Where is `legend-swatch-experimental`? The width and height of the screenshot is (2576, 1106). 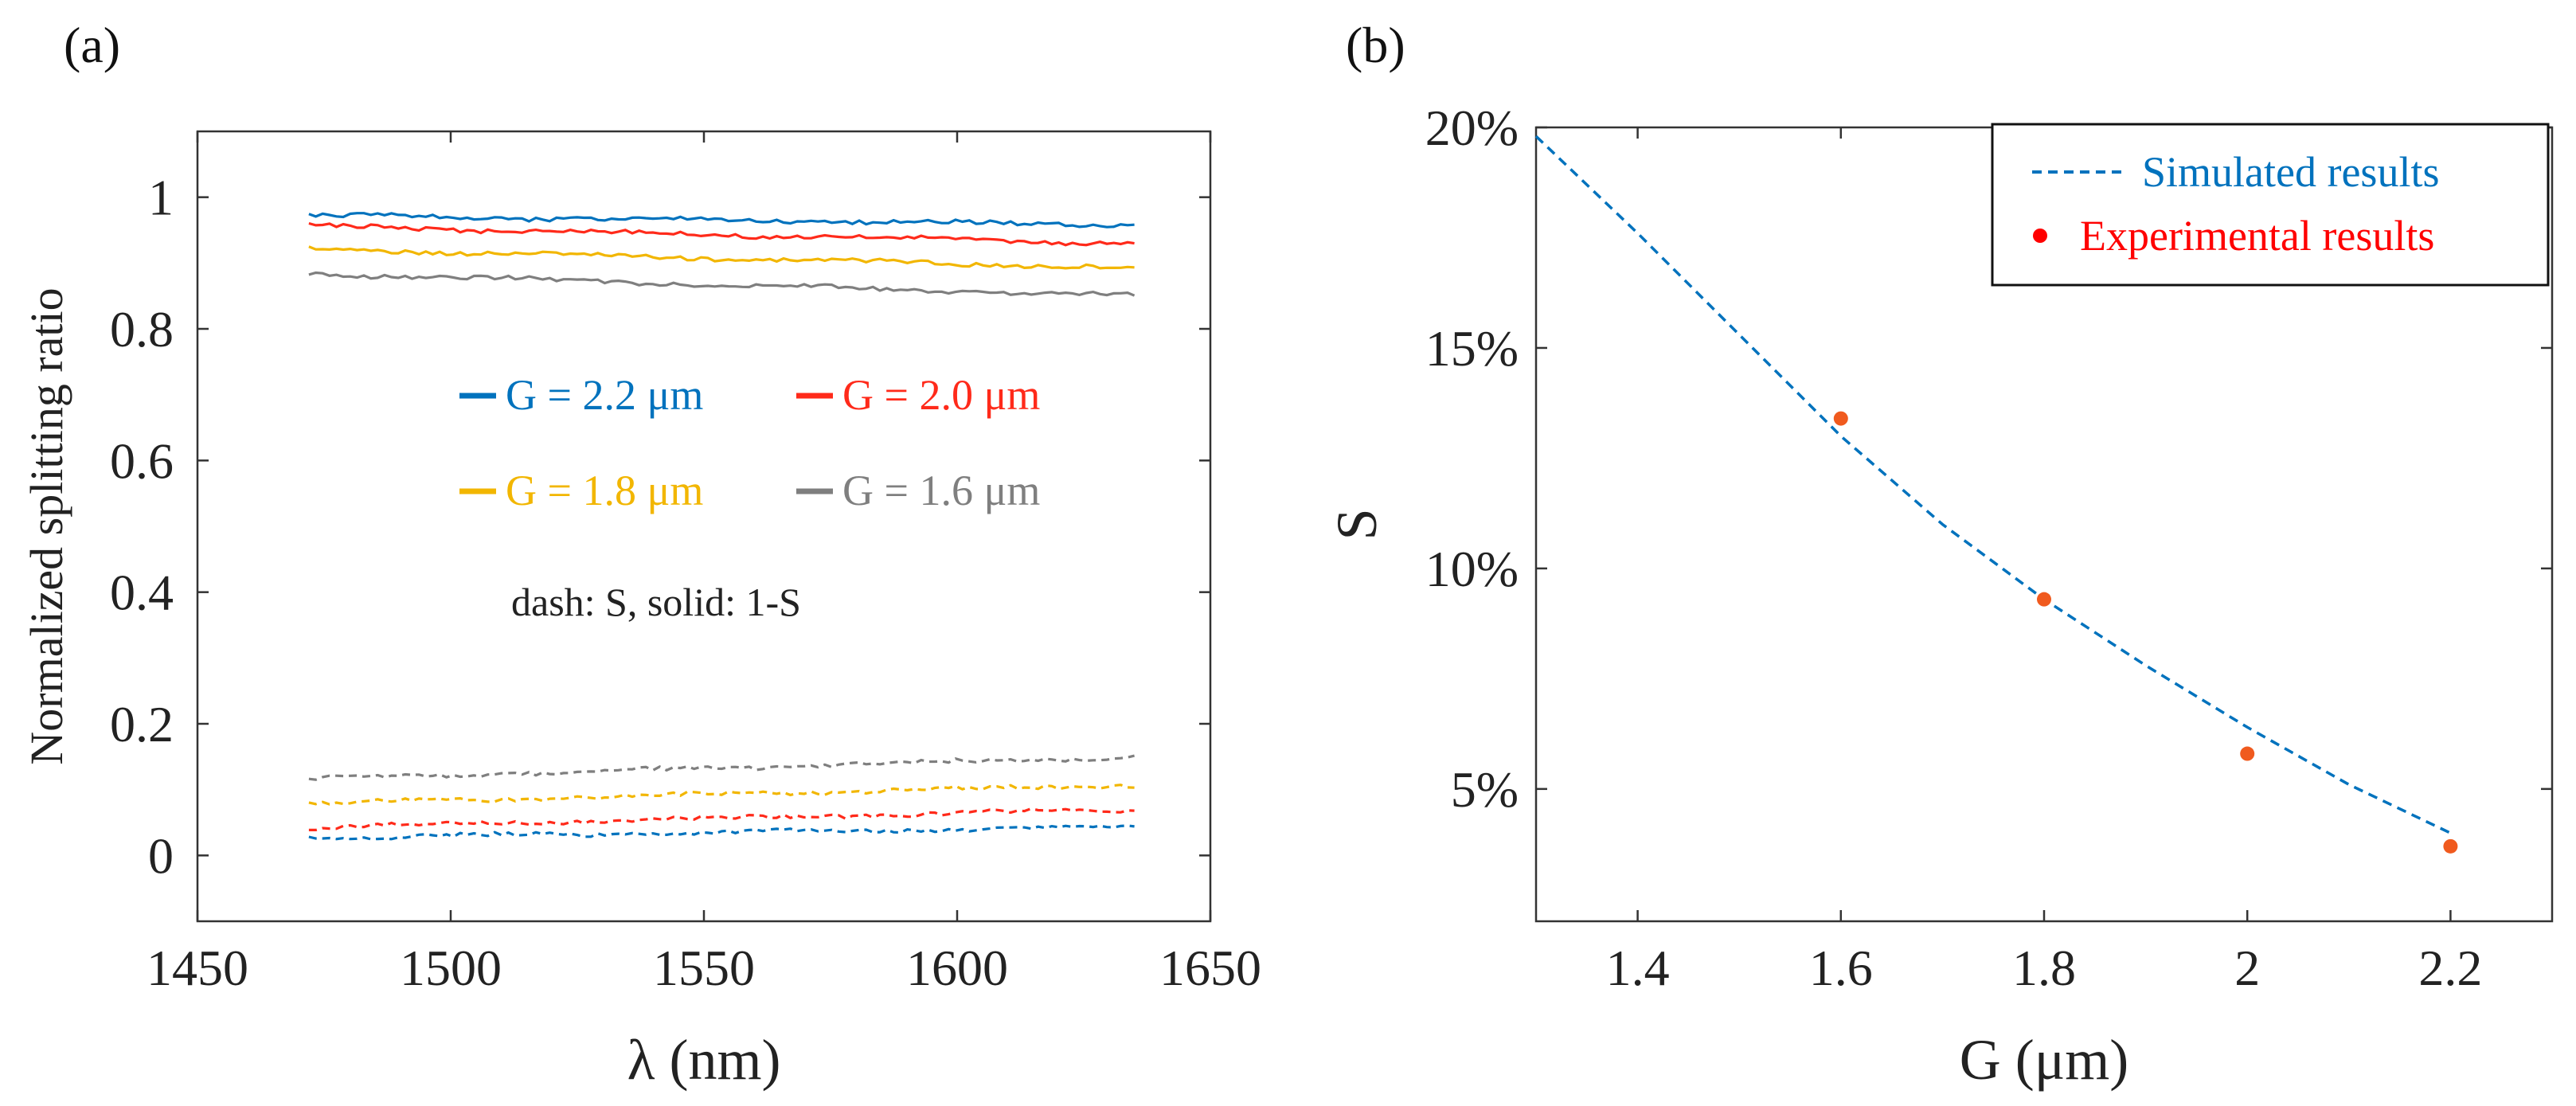
legend-swatch-experimental is located at coordinates (2040, 236).